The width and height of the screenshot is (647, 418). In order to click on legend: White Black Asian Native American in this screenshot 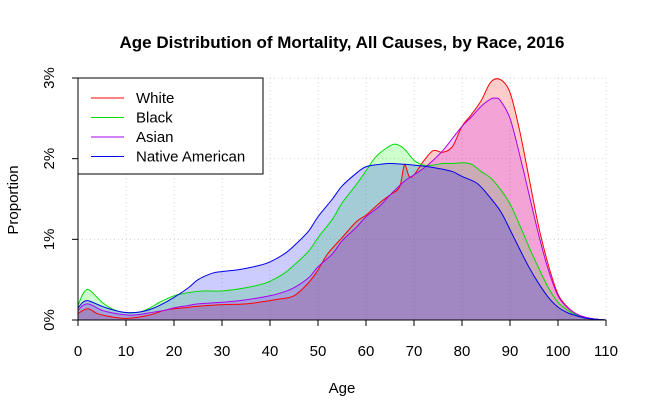, I will do `click(170, 126)`.